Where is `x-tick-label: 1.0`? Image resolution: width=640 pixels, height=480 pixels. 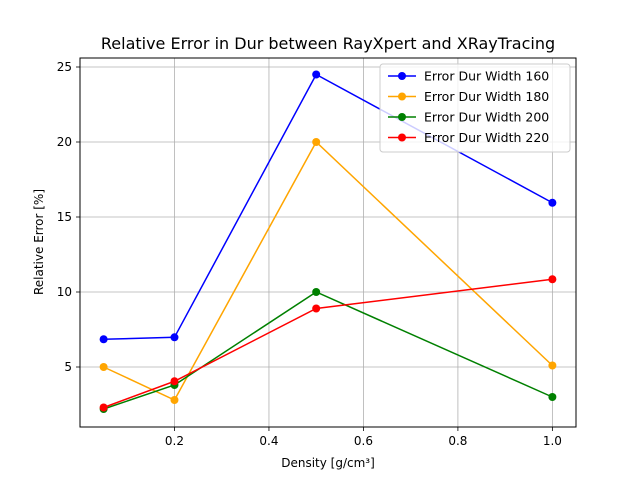
x-tick-label: 1.0 is located at coordinates (552, 441).